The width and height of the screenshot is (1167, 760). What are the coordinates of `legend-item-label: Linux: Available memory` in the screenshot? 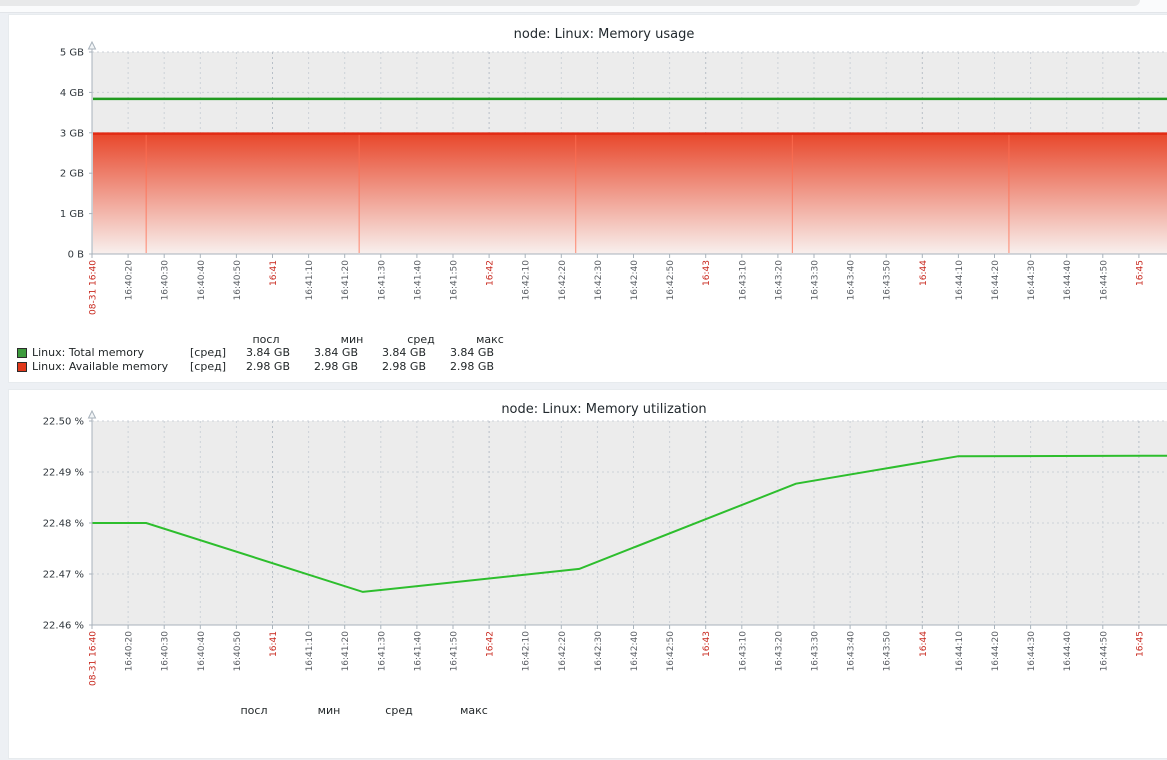 It's located at (100, 366).